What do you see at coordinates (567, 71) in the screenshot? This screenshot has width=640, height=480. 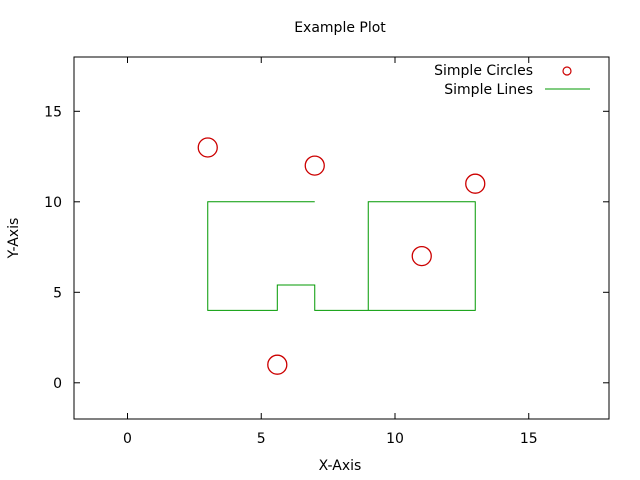 I see `legend-marker-simple-circles` at bounding box center [567, 71].